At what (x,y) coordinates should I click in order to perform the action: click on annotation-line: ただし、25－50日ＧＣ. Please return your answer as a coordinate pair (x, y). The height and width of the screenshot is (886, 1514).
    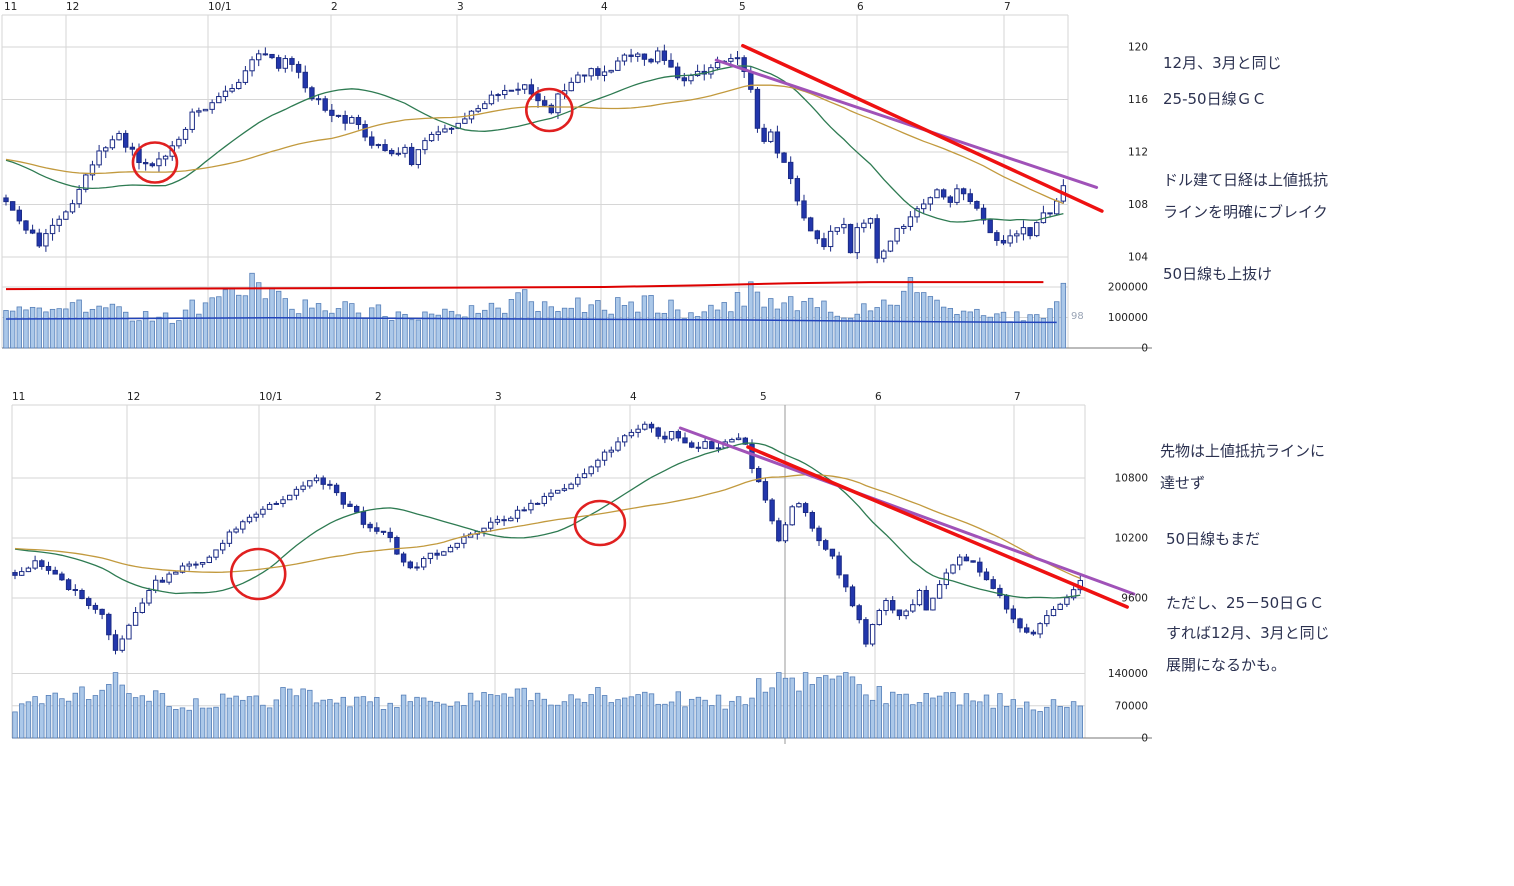
    Looking at the image, I should click on (1245, 603).